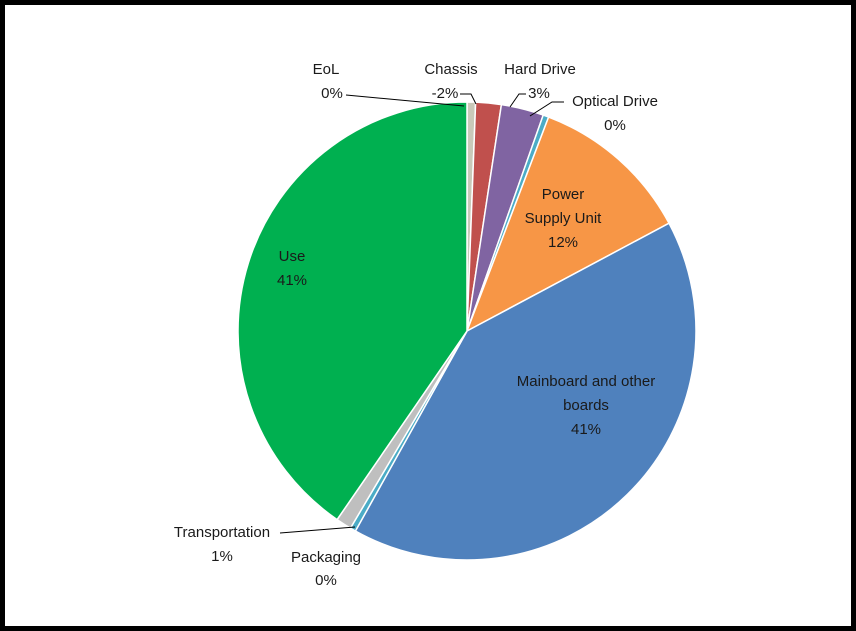 This screenshot has height=631, width=856. Describe the element at coordinates (586, 381) in the screenshot. I see `label-mainboard-name-line1: Mainboard and other` at that location.